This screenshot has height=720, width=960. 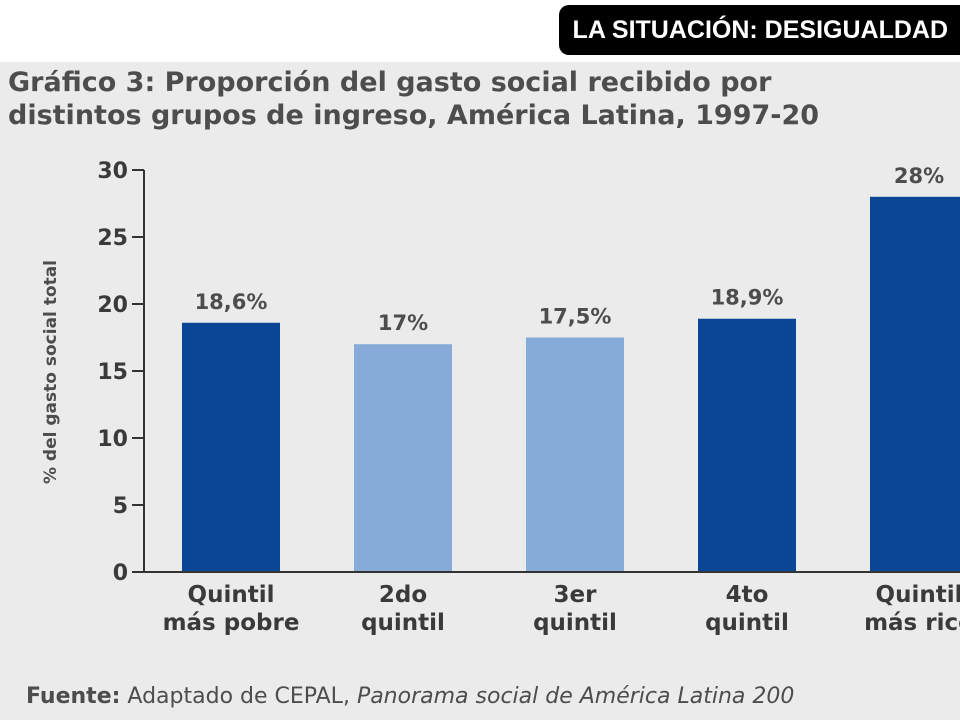 What do you see at coordinates (575, 696) in the screenshot?
I see `source-publication: Panorama social de América Latina 200` at bounding box center [575, 696].